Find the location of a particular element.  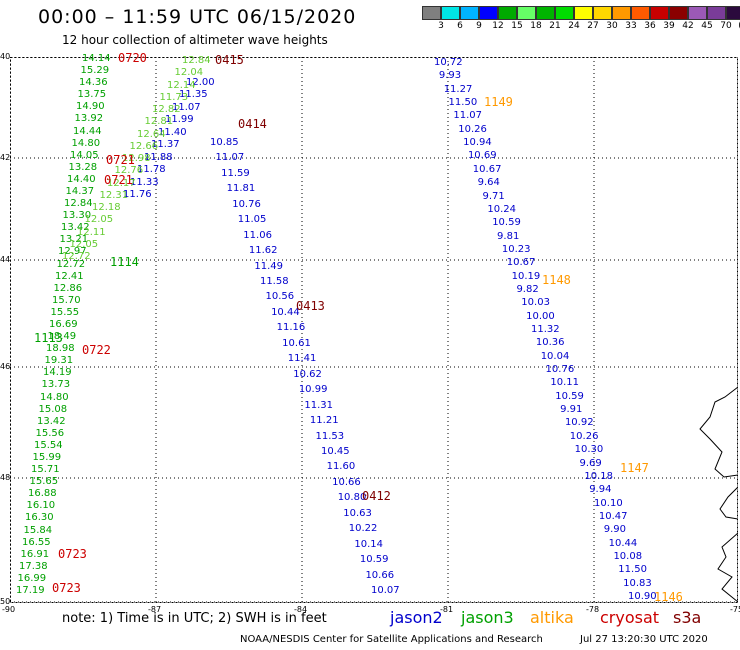

jason3-swh-value: 11.73 is located at coordinates (174, 97).